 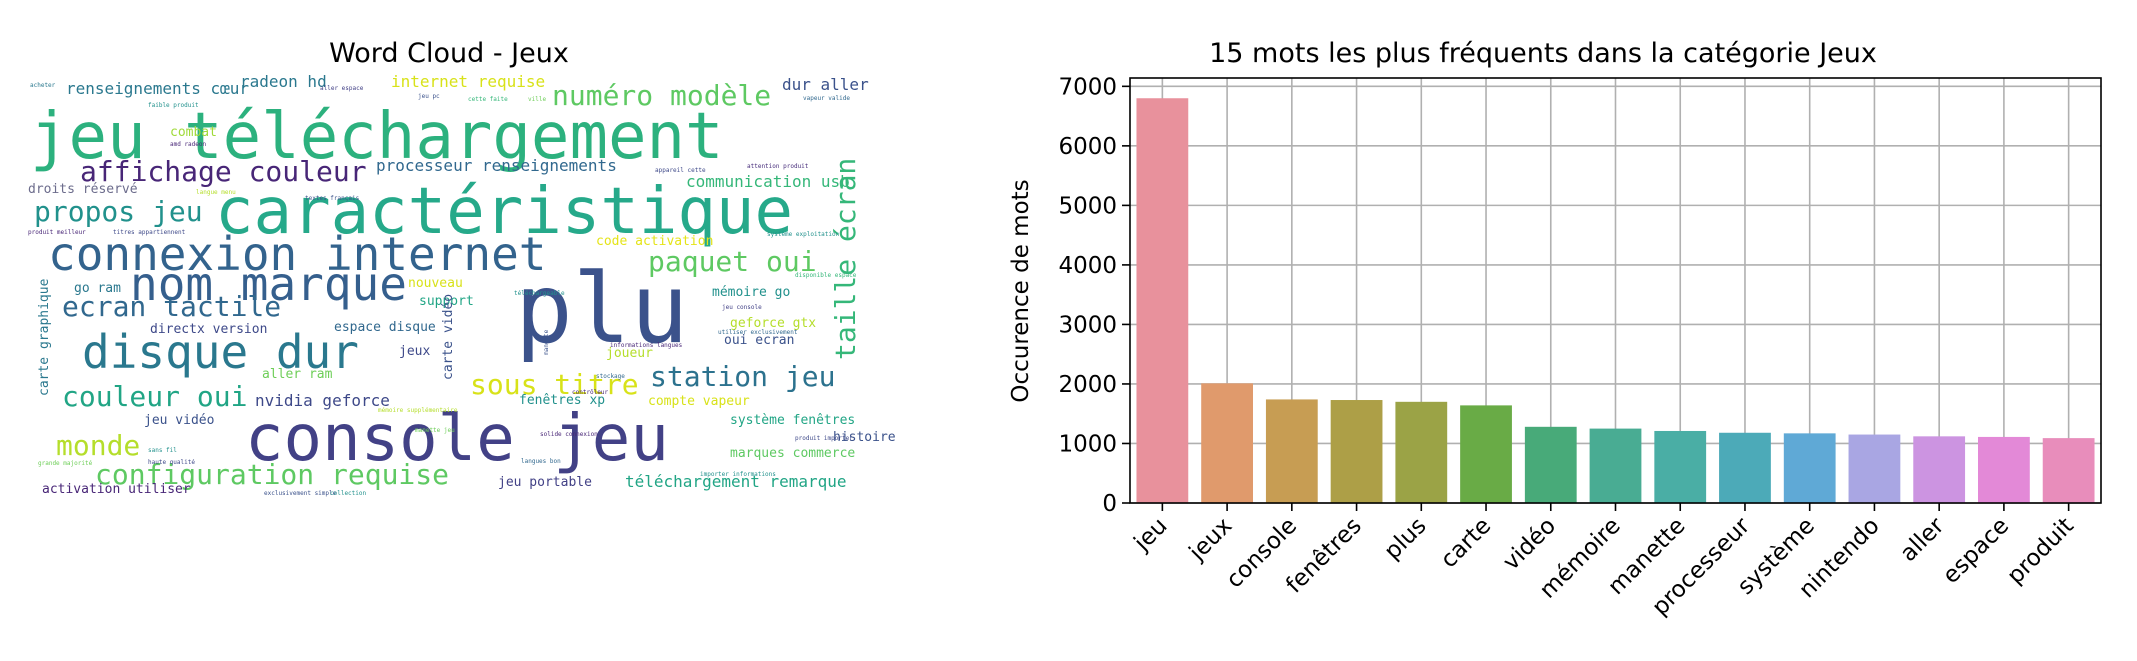 I want to click on y-tick-label: 4000, so click(x=1087, y=266).